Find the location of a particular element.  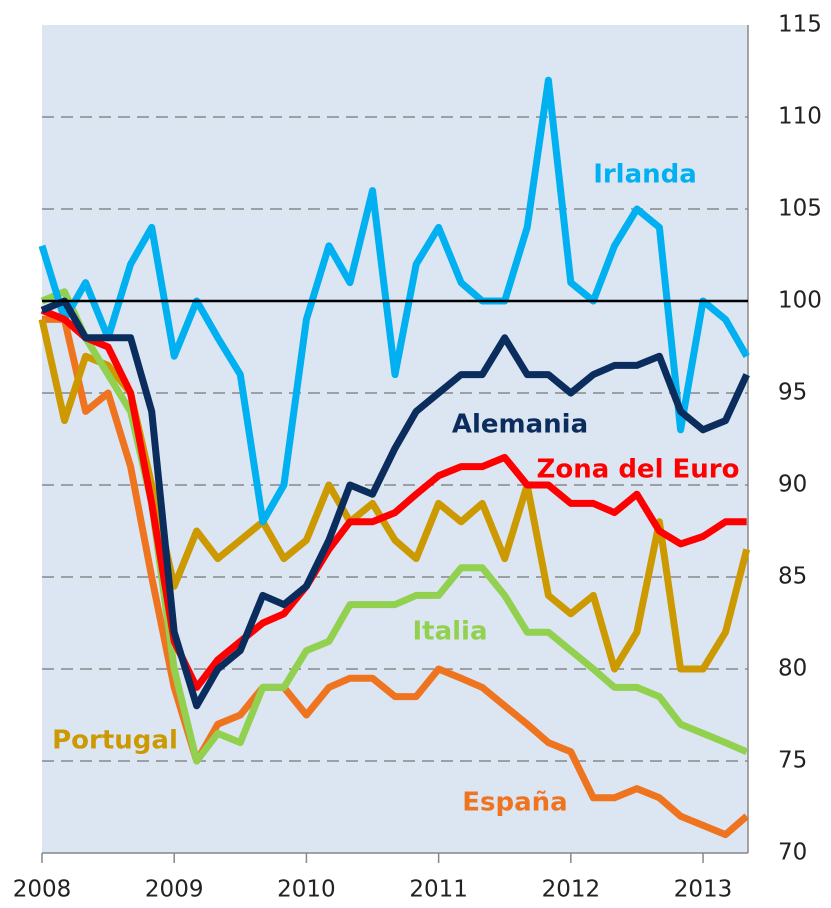

y-tick-label: 75 is located at coordinates (792, 761).